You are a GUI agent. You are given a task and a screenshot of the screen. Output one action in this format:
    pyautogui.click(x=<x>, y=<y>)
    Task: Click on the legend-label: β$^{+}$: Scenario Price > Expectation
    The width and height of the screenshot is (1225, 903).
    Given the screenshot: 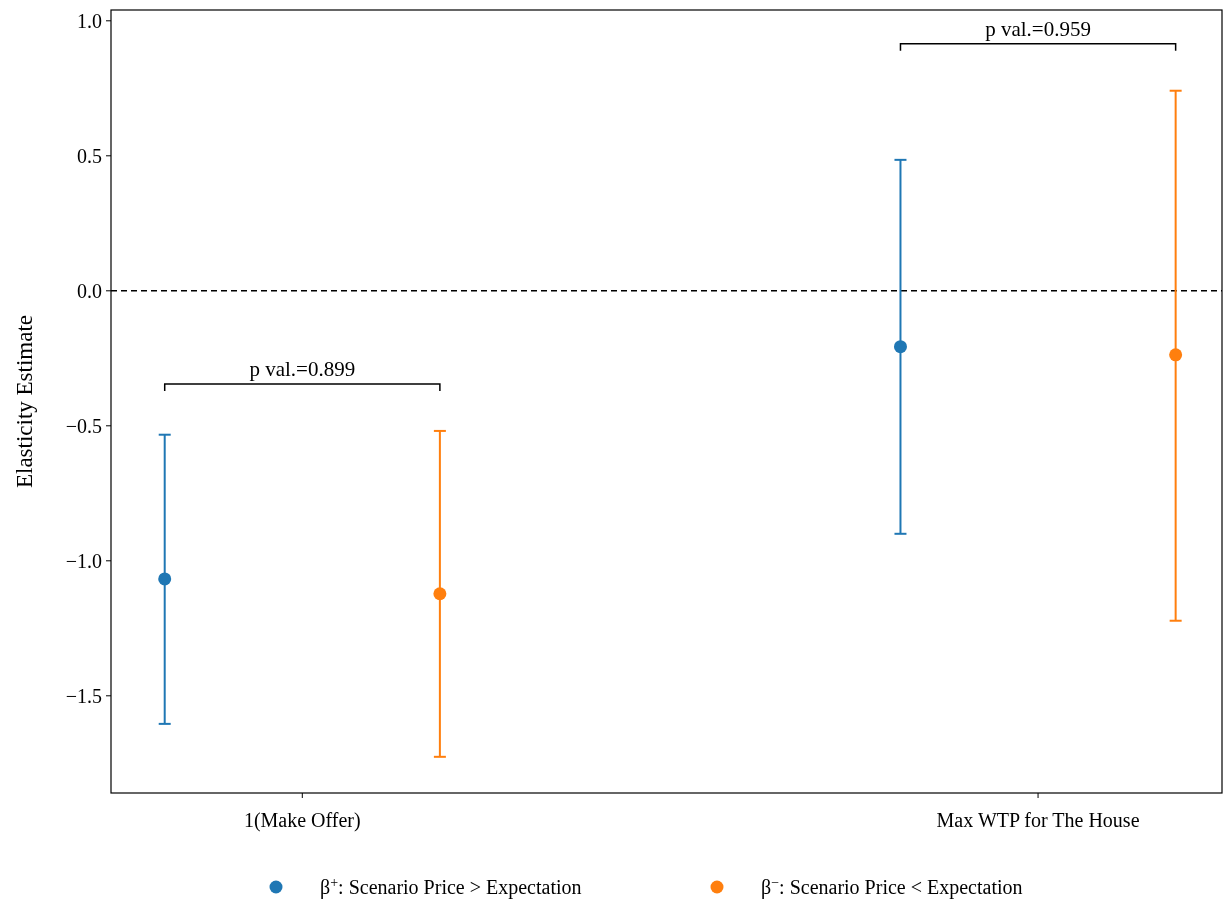 What is the action you would take?
    pyautogui.click(x=451, y=886)
    